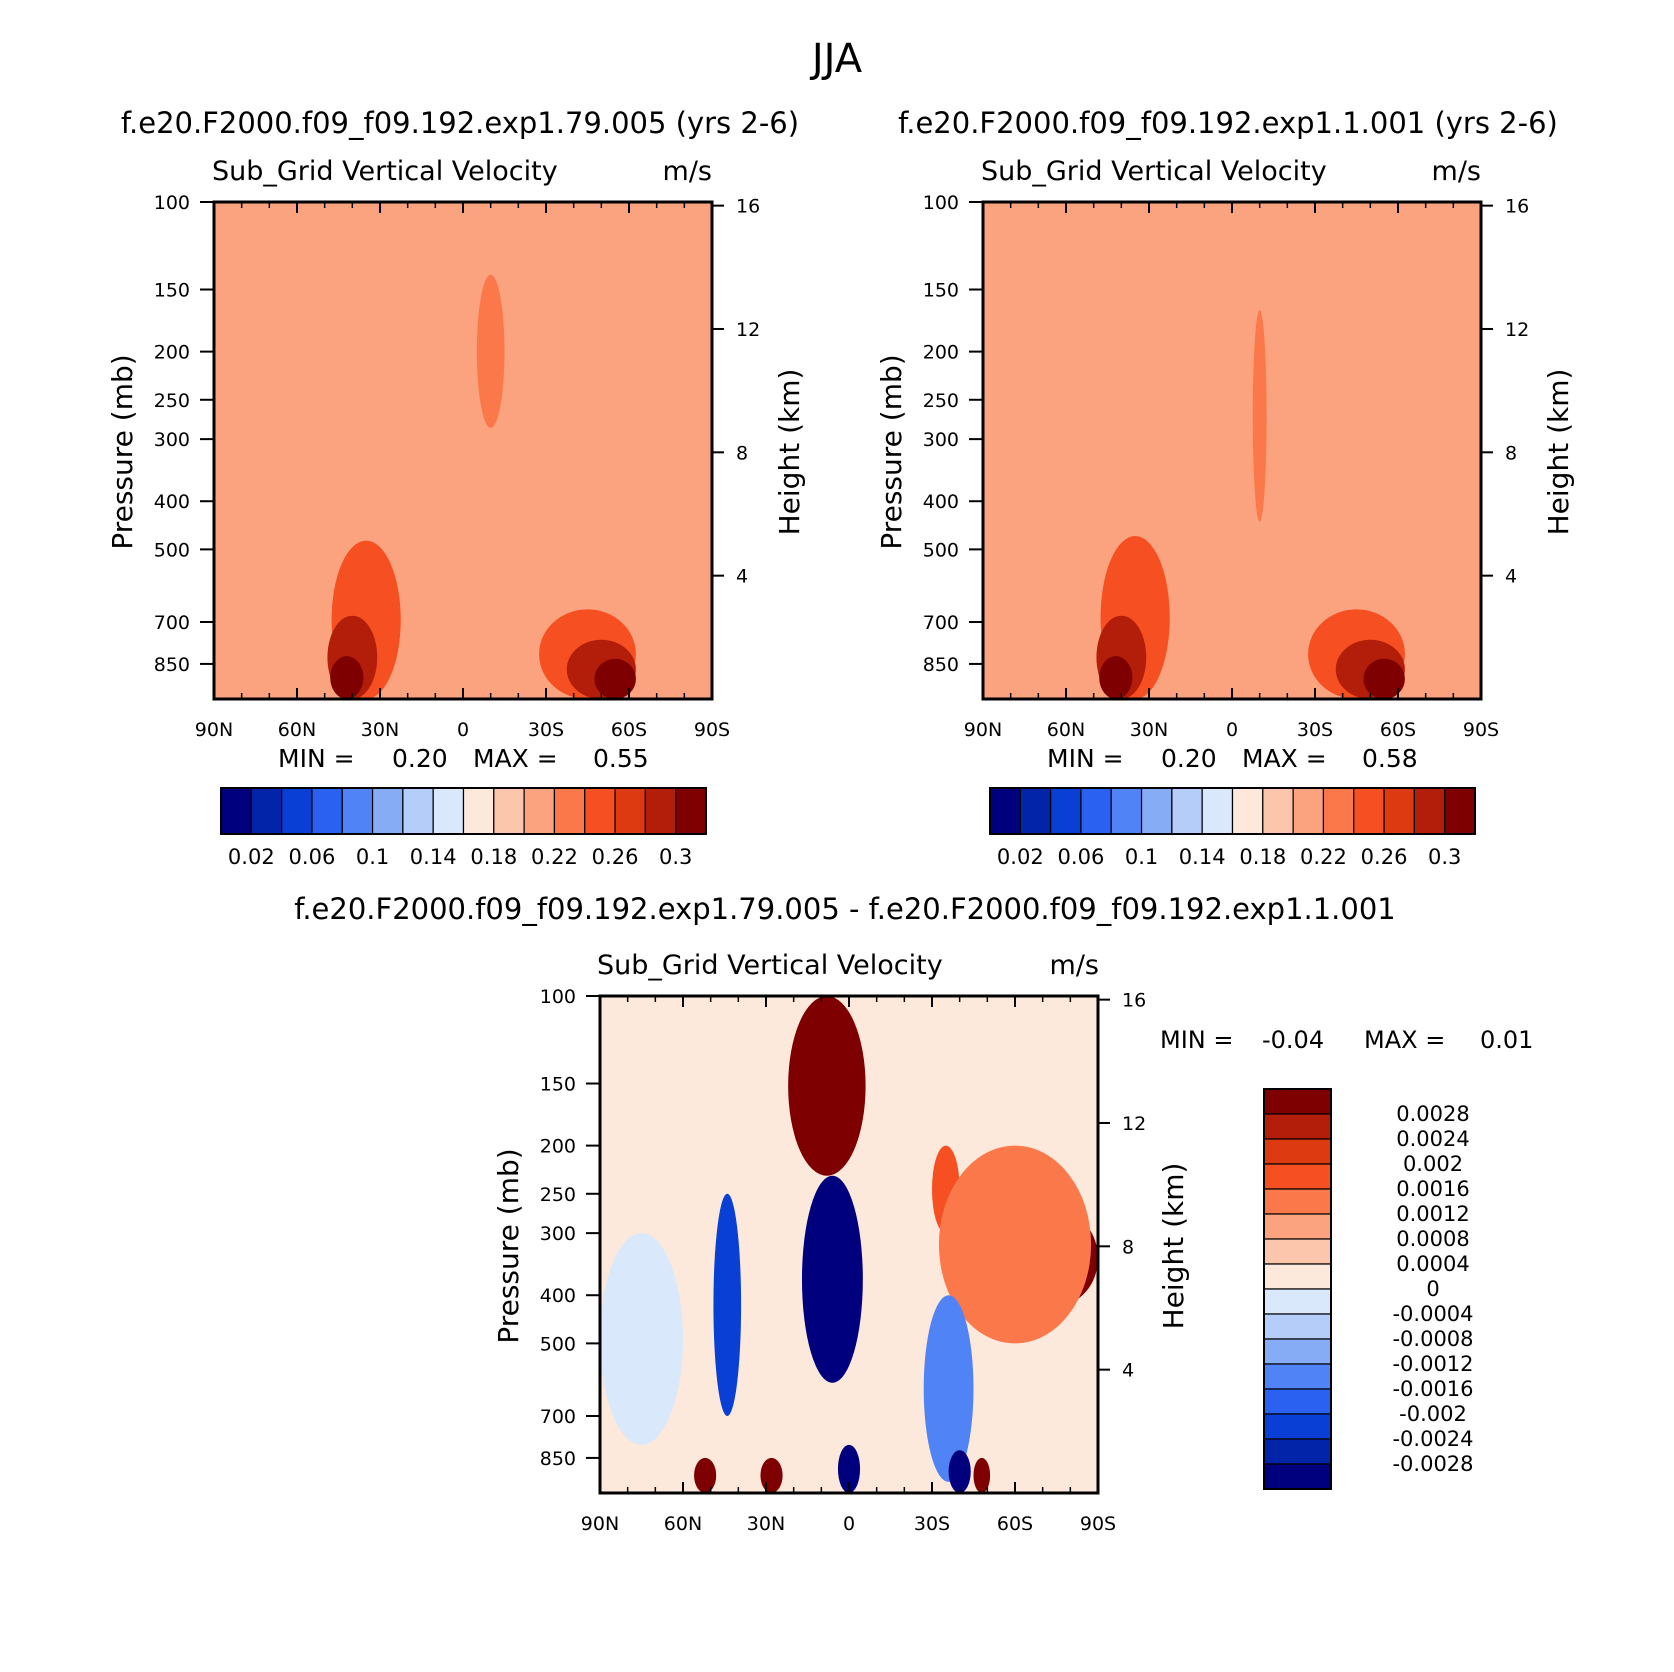  What do you see at coordinates (629, 730) in the screenshot?
I see `left-x-tick-label: 60S` at bounding box center [629, 730].